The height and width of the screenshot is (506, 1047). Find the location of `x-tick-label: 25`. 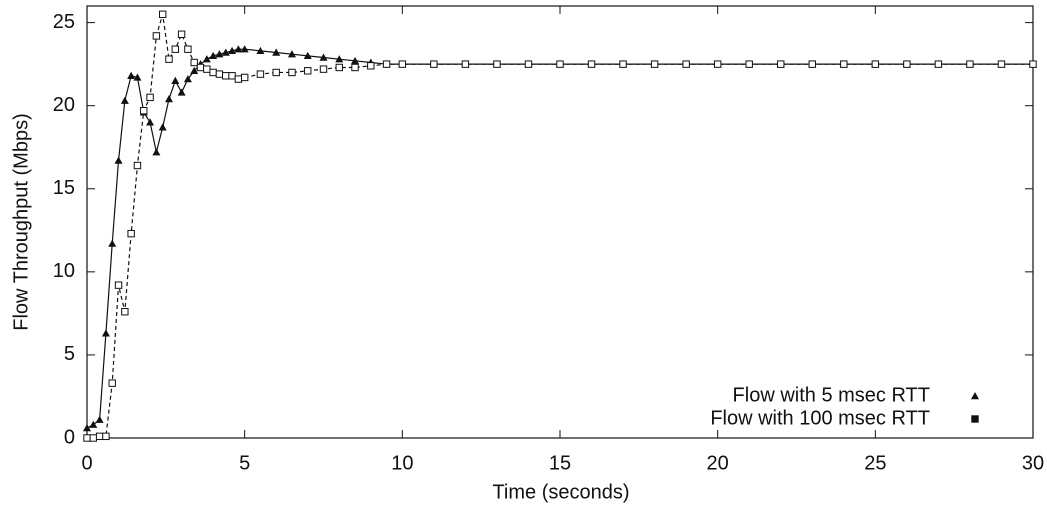

x-tick-label: 25 is located at coordinates (875, 463).